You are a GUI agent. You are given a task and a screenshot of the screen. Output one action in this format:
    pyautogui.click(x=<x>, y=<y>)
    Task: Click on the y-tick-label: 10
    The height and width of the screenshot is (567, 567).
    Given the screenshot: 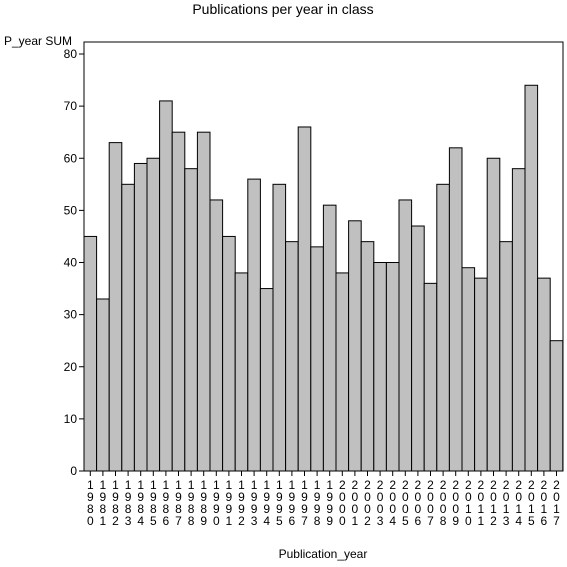 What is the action you would take?
    pyautogui.click(x=71, y=419)
    